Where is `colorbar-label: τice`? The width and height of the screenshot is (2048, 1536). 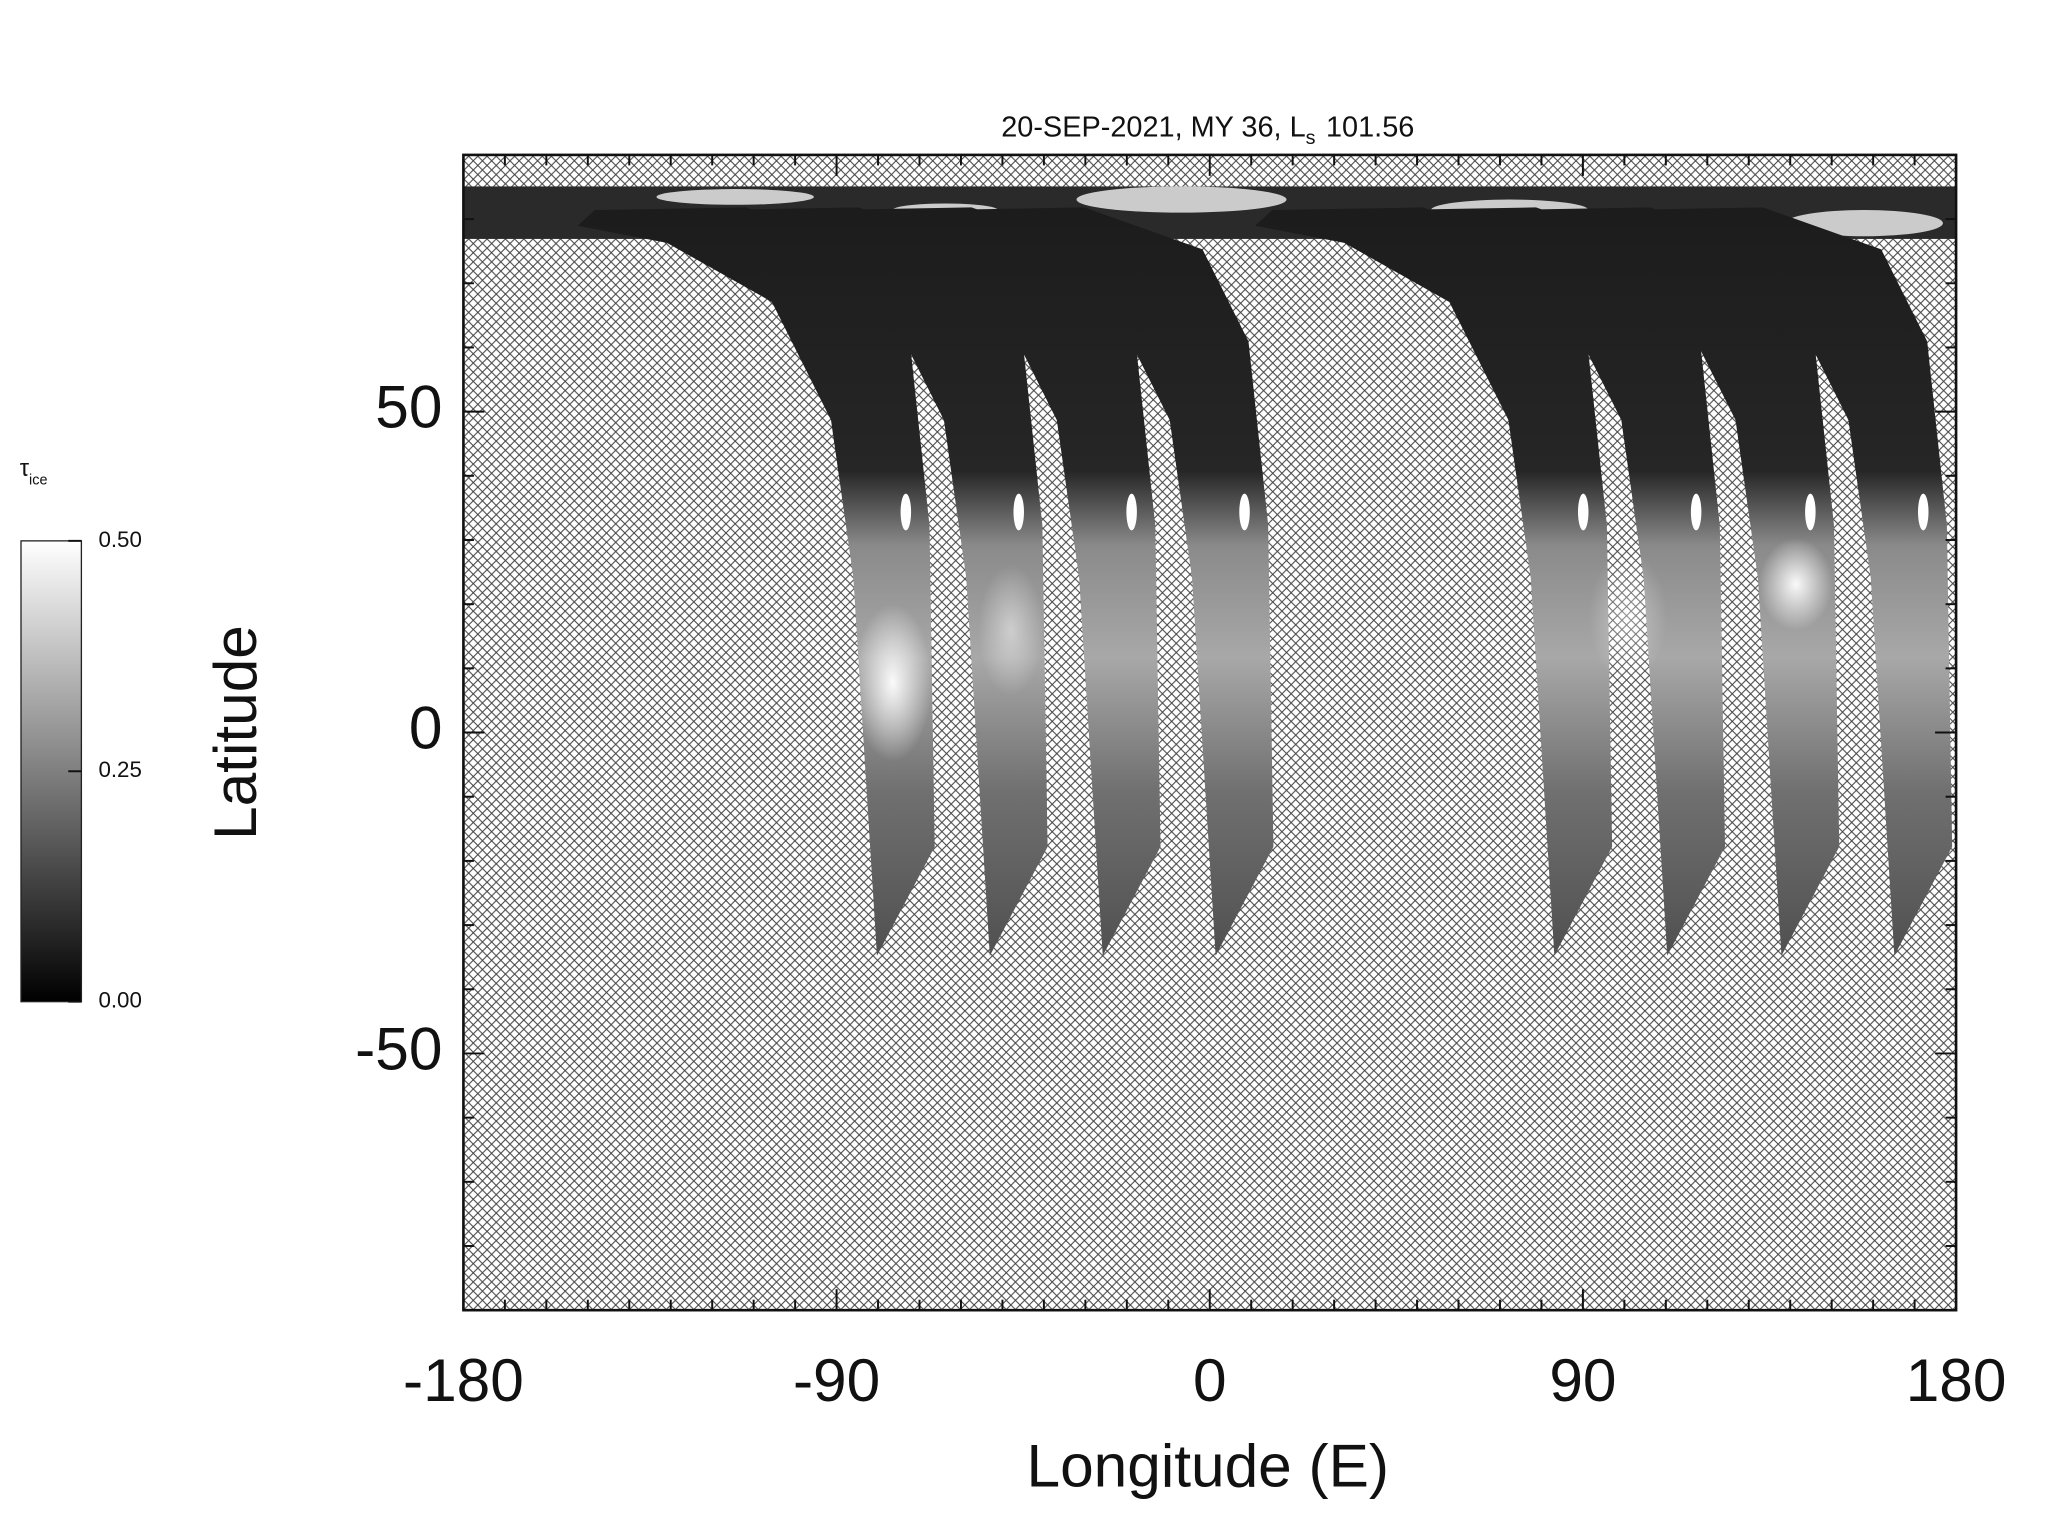 colorbar-label: τice is located at coordinates (34, 472).